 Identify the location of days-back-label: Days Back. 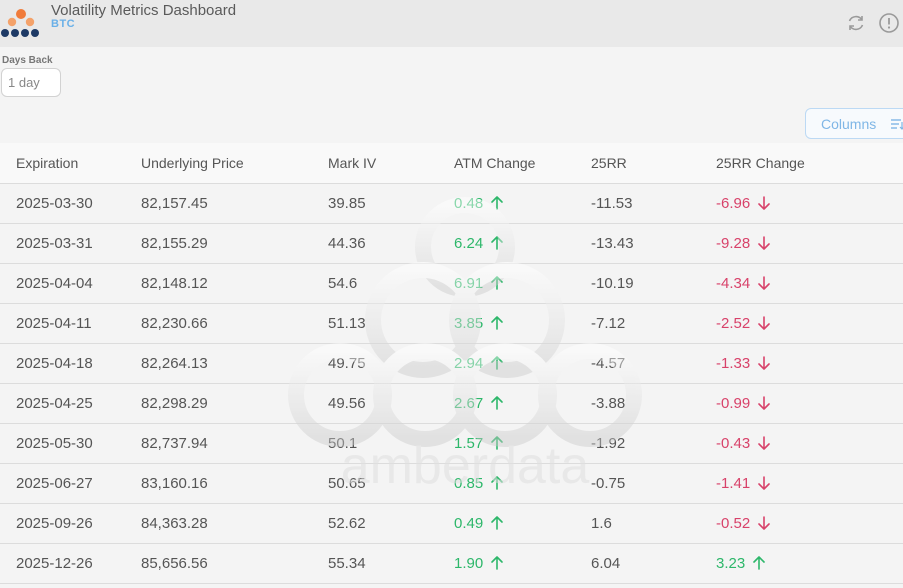
(27, 60).